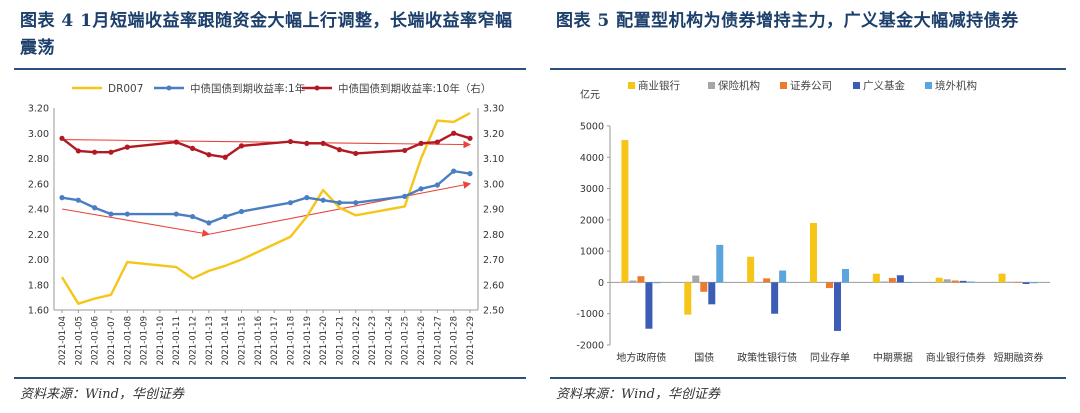 This screenshot has width=1080, height=413. I want to click on bar-unit-label: 亿元, so click(590, 94).